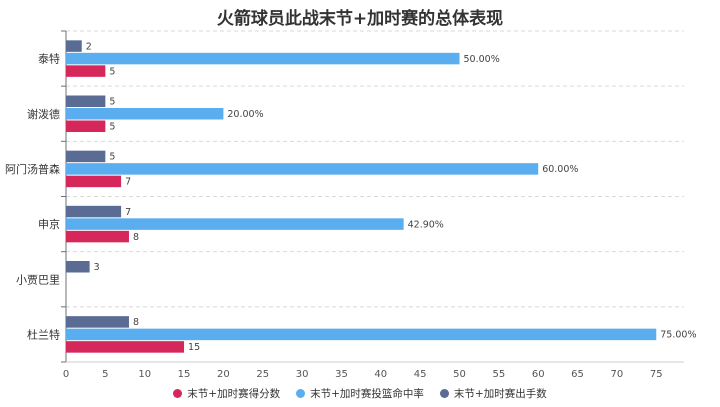 This screenshot has height=407, width=720. What do you see at coordinates (482, 59) in the screenshot?
I see `data-label: 50.00%` at bounding box center [482, 59].